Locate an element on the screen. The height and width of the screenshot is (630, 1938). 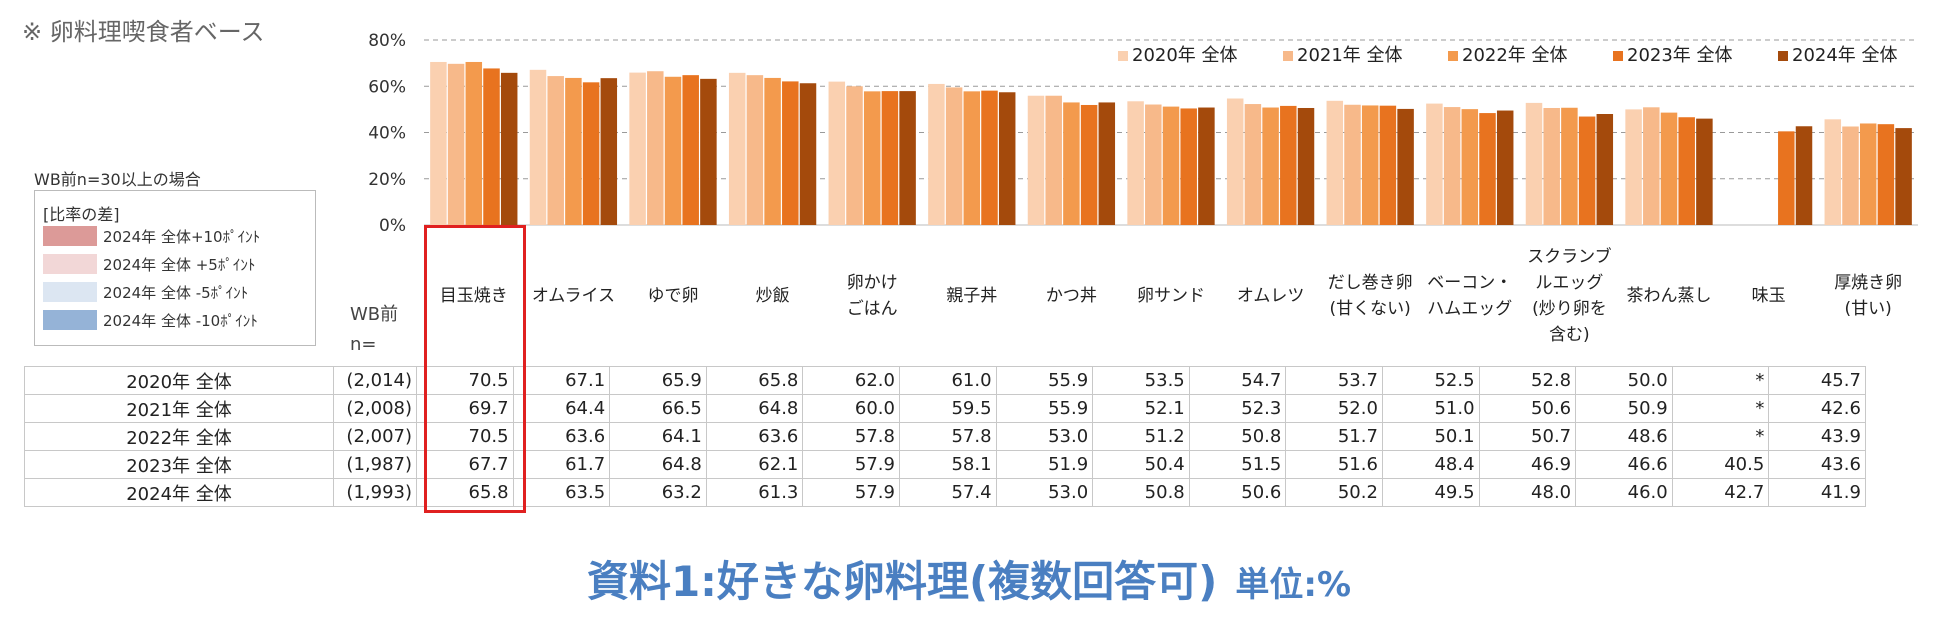
value-cell: 66.5 is located at coordinates (658, 408).